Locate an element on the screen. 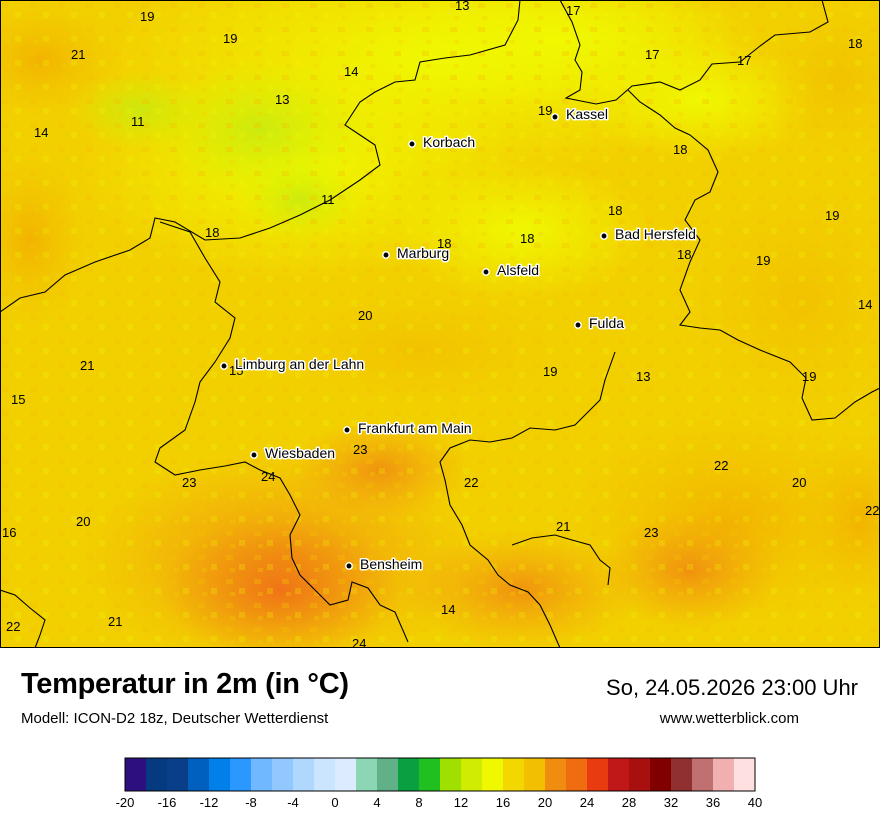  scale-tick-label: 32 is located at coordinates (671, 802).